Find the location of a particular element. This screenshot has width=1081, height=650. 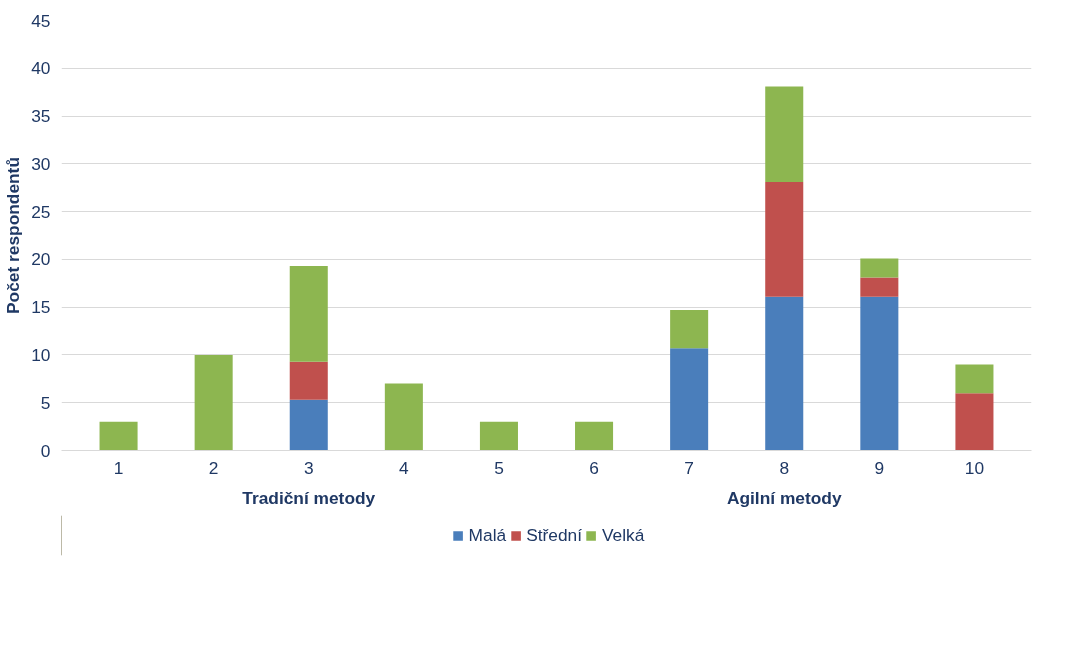

y-tick-label: 0 is located at coordinates (45, 450).